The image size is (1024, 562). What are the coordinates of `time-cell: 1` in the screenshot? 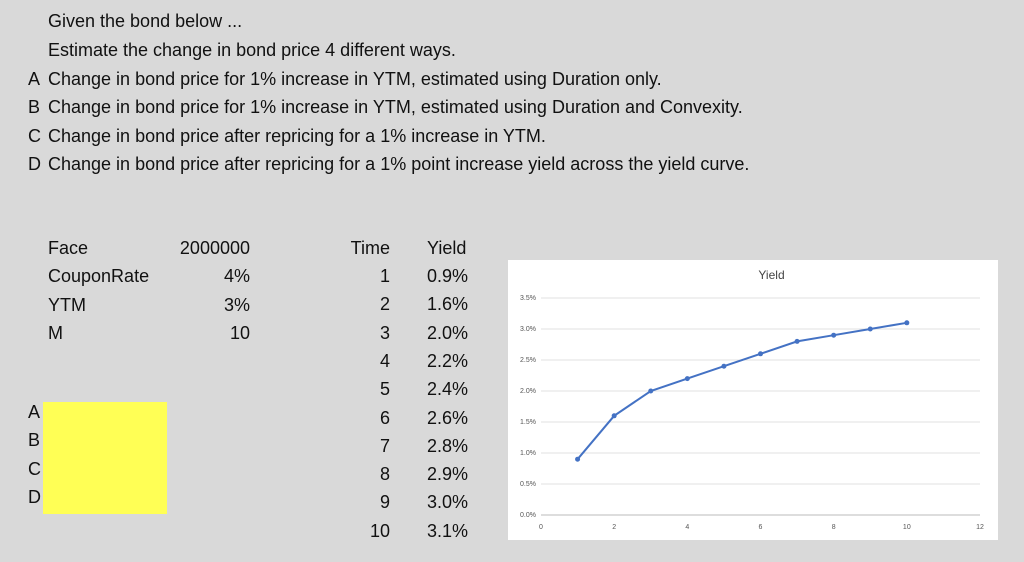 It's located at (384, 276).